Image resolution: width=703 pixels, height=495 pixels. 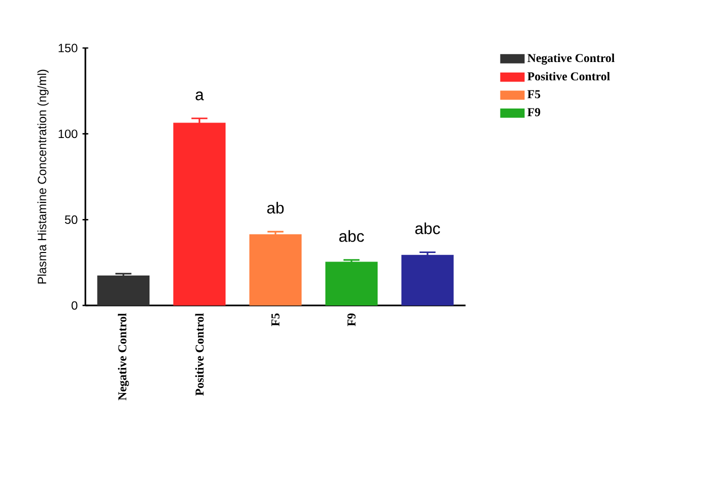 I want to click on legend-label: Positive Control, so click(x=568, y=76).